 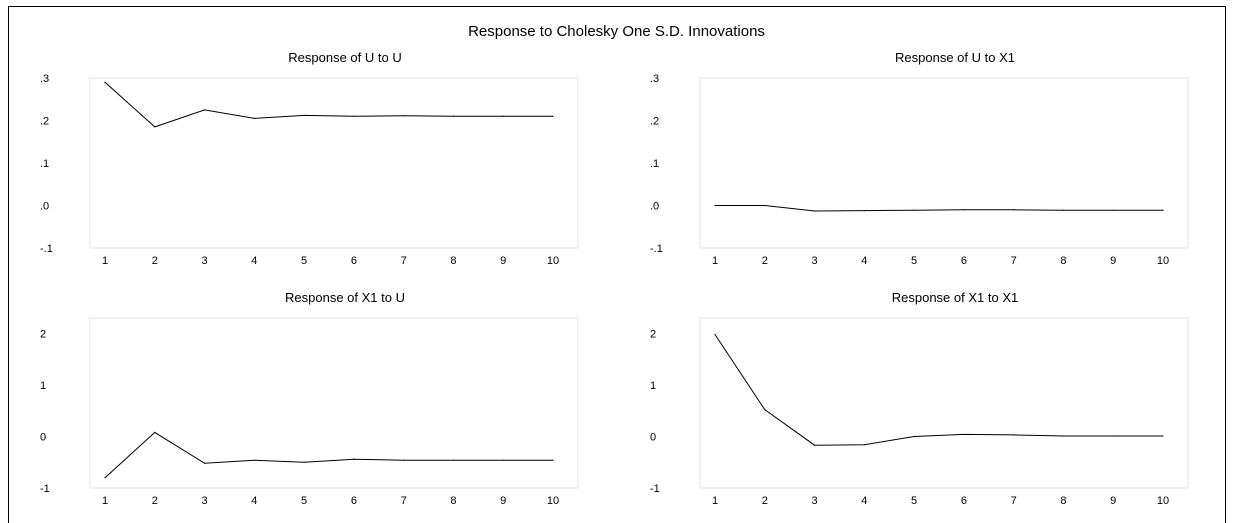 What do you see at coordinates (653, 386) in the screenshot?
I see `y-tick-label: 1` at bounding box center [653, 386].